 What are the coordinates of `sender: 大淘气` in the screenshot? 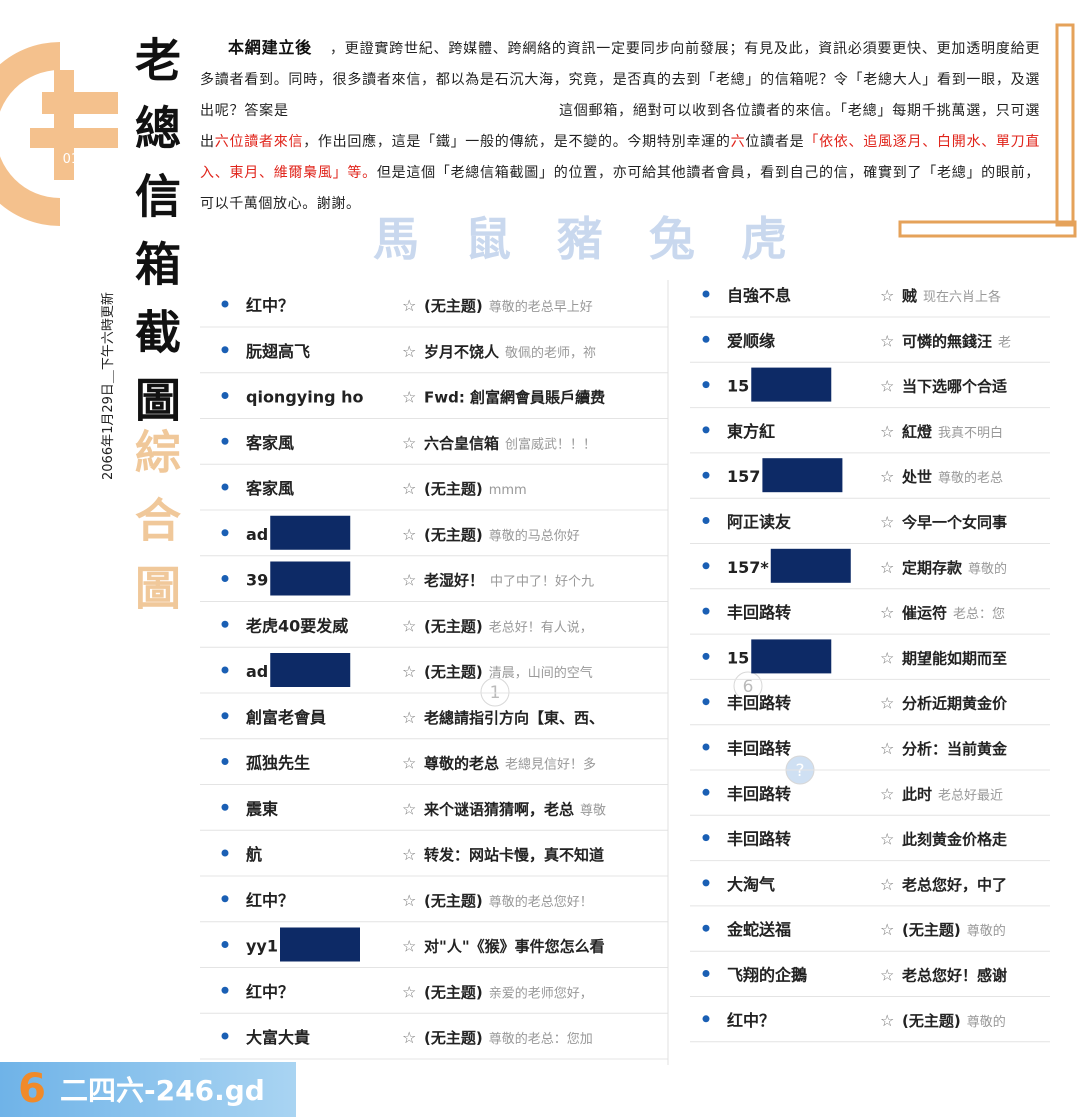 It's located at (751, 884).